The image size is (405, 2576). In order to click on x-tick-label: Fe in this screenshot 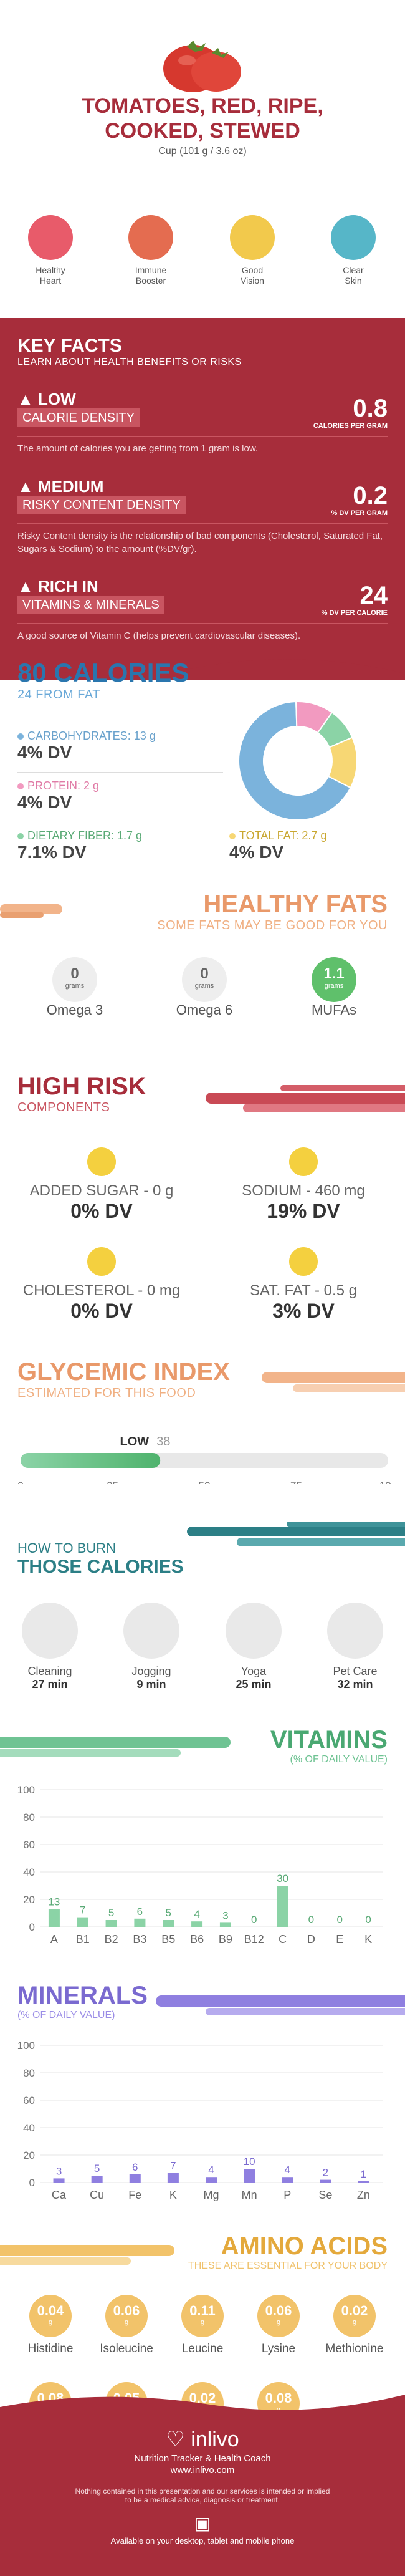, I will do `click(134, 2195)`.